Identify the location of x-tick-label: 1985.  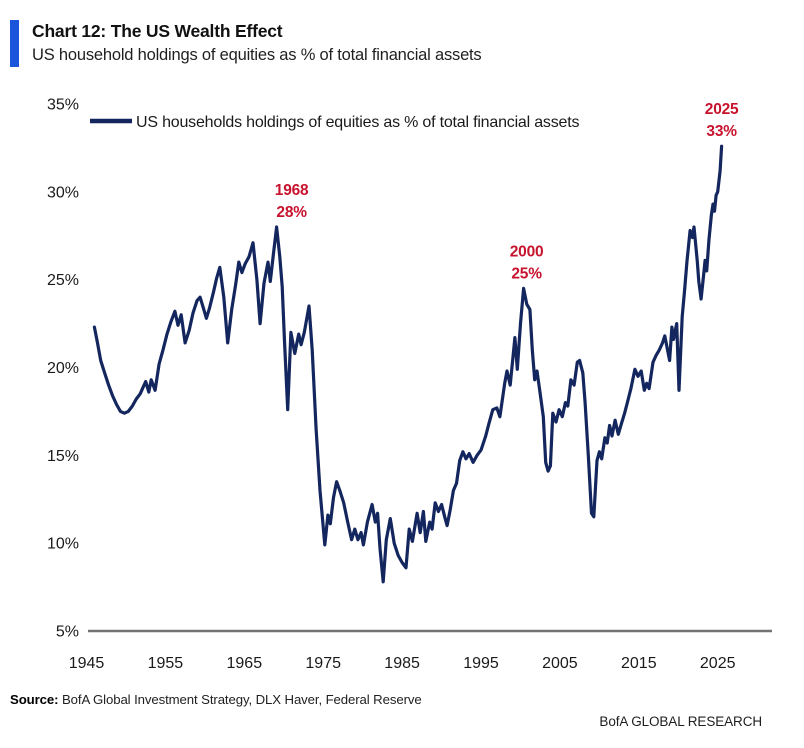
(402, 663).